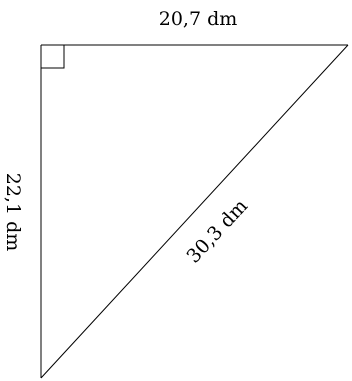 Image resolution: width=352 pixels, height=381 pixels. I want to click on hypotenuse-label: 30,3 dm, so click(217, 231).